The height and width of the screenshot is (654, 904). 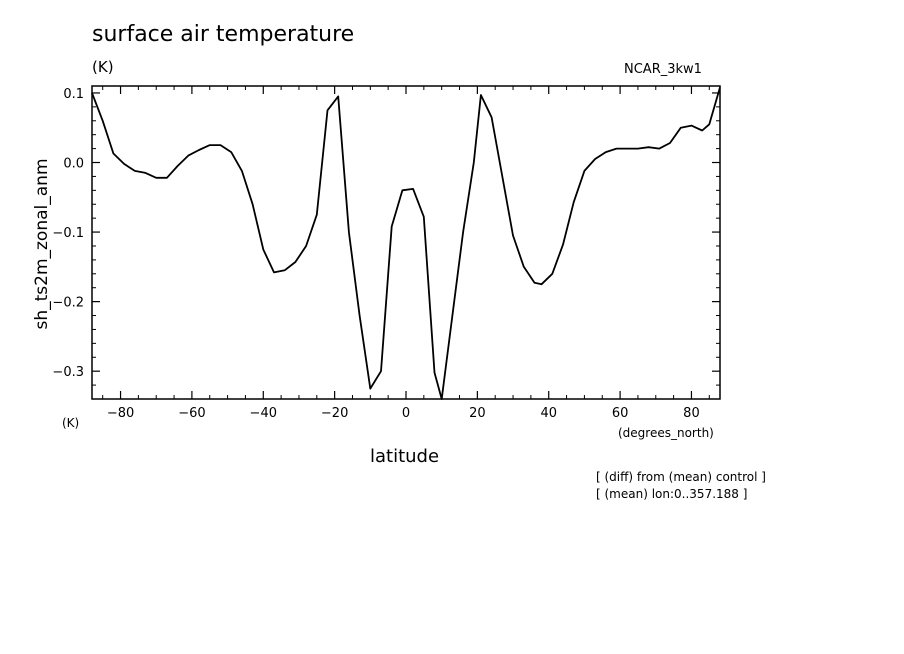 What do you see at coordinates (73, 164) in the screenshot?
I see `y-tick-label: 0.0` at bounding box center [73, 164].